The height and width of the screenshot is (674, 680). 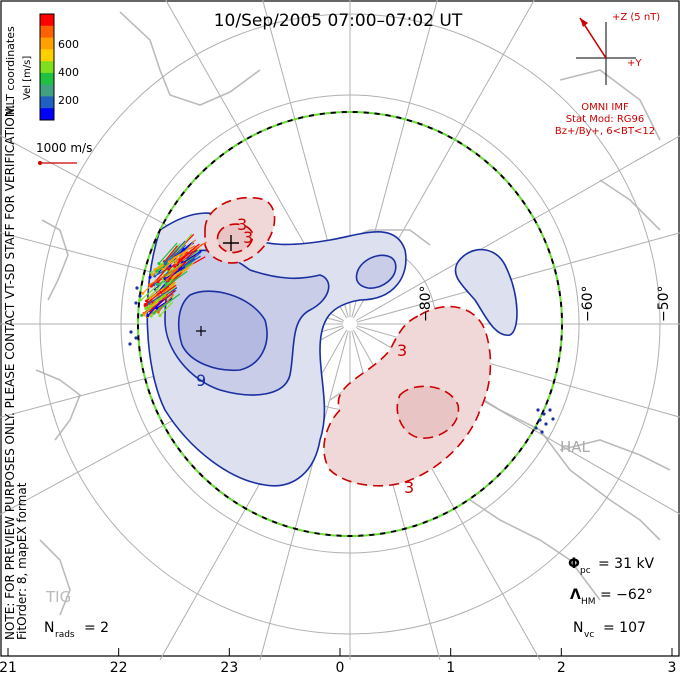 What do you see at coordinates (340, 667) in the screenshot?
I see `mlt-tick-label: 0` at bounding box center [340, 667].